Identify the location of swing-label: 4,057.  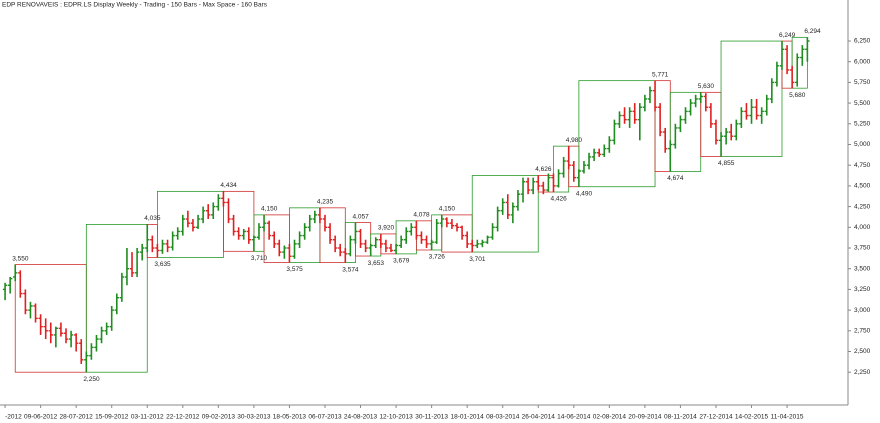
(360, 216).